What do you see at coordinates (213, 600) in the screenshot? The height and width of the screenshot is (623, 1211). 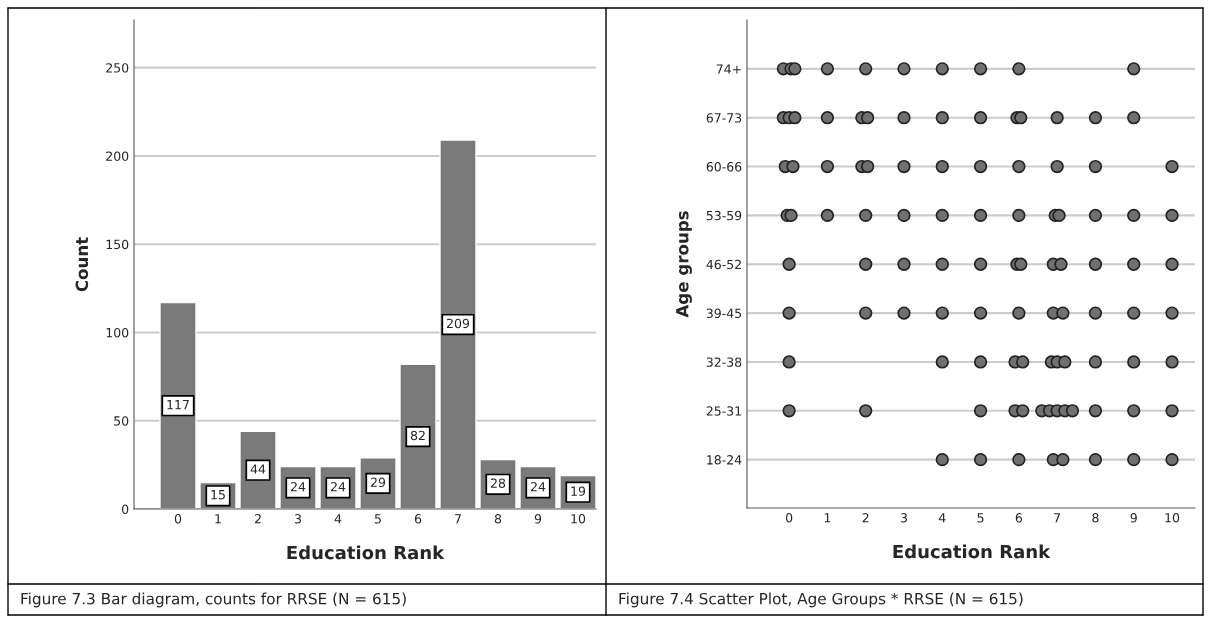 I see `caption: Figure 7.3 Bar diagram, counts for RRSE (N = 615)` at bounding box center [213, 600].